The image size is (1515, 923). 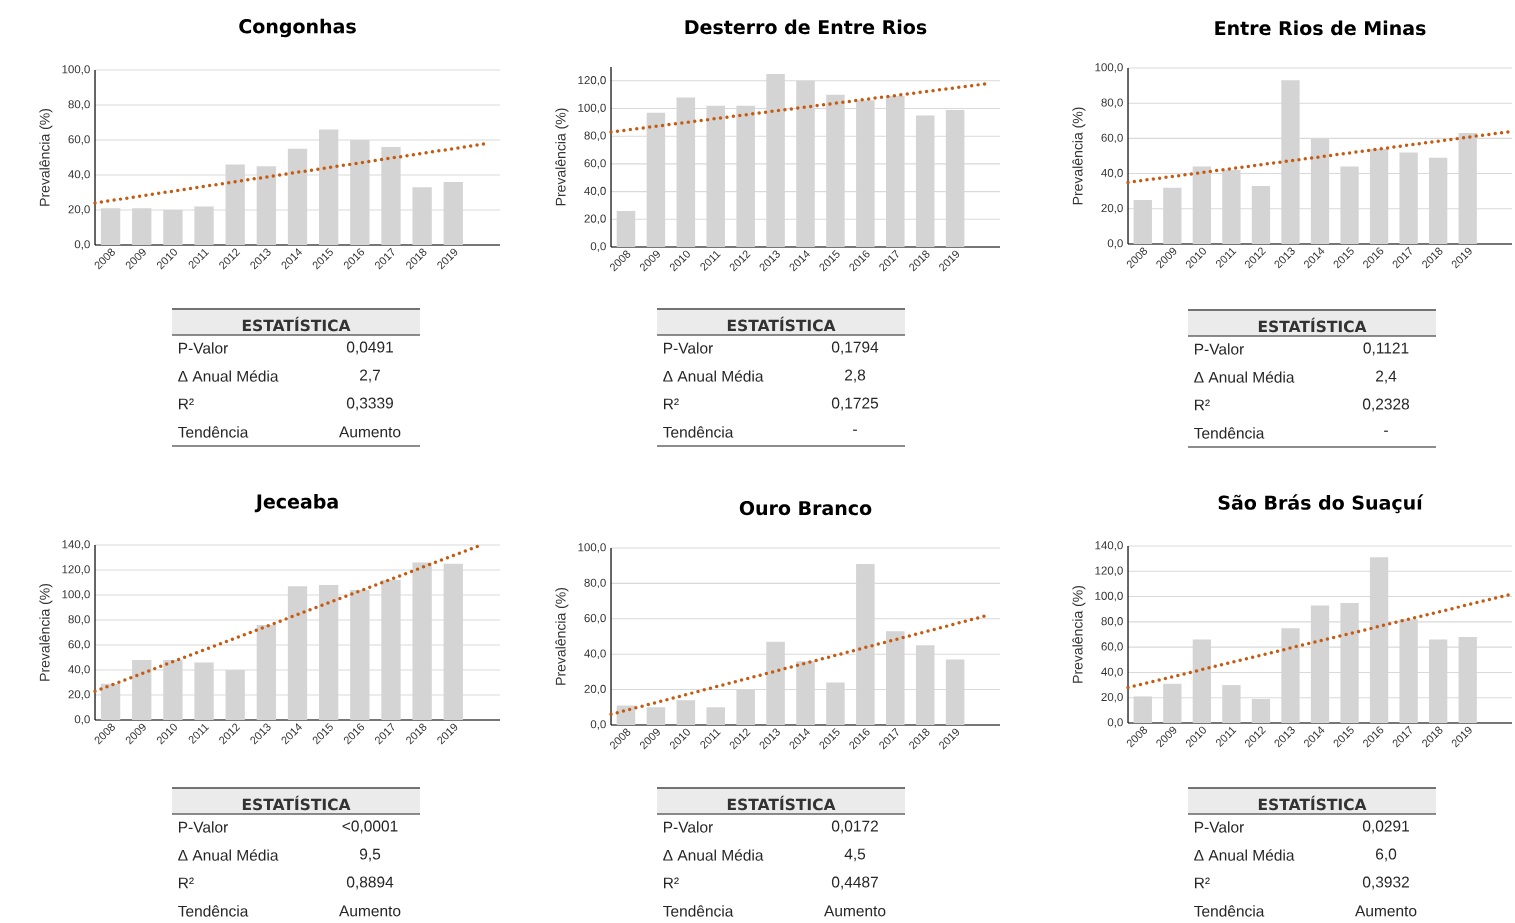 What do you see at coordinates (806, 27) in the screenshot?
I see `chart-title: Desterro de Entre Rios` at bounding box center [806, 27].